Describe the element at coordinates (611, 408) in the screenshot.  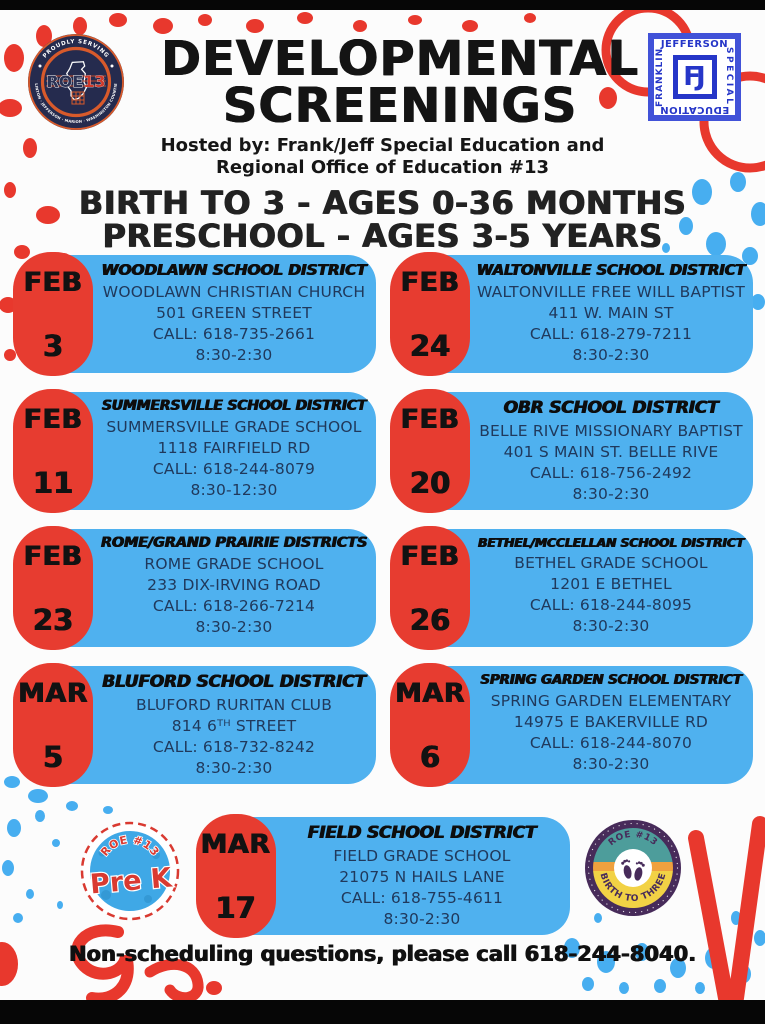
I see `event-district: OBR SCHOOL DISTRICT` at that location.